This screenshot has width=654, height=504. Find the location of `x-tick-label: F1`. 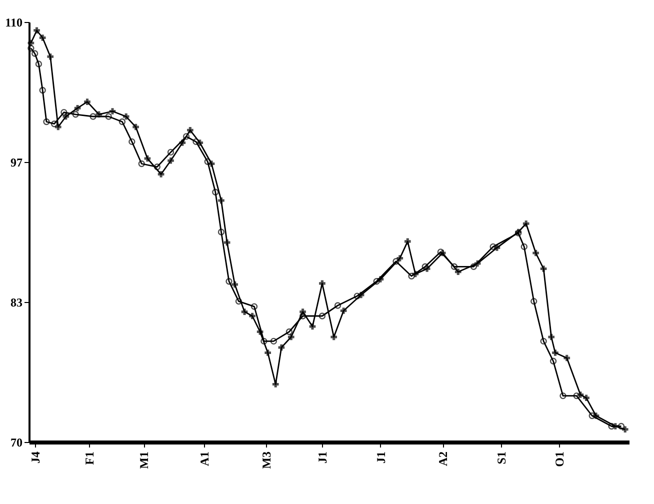

x-tick-label: F1 is located at coordinates (89, 458).